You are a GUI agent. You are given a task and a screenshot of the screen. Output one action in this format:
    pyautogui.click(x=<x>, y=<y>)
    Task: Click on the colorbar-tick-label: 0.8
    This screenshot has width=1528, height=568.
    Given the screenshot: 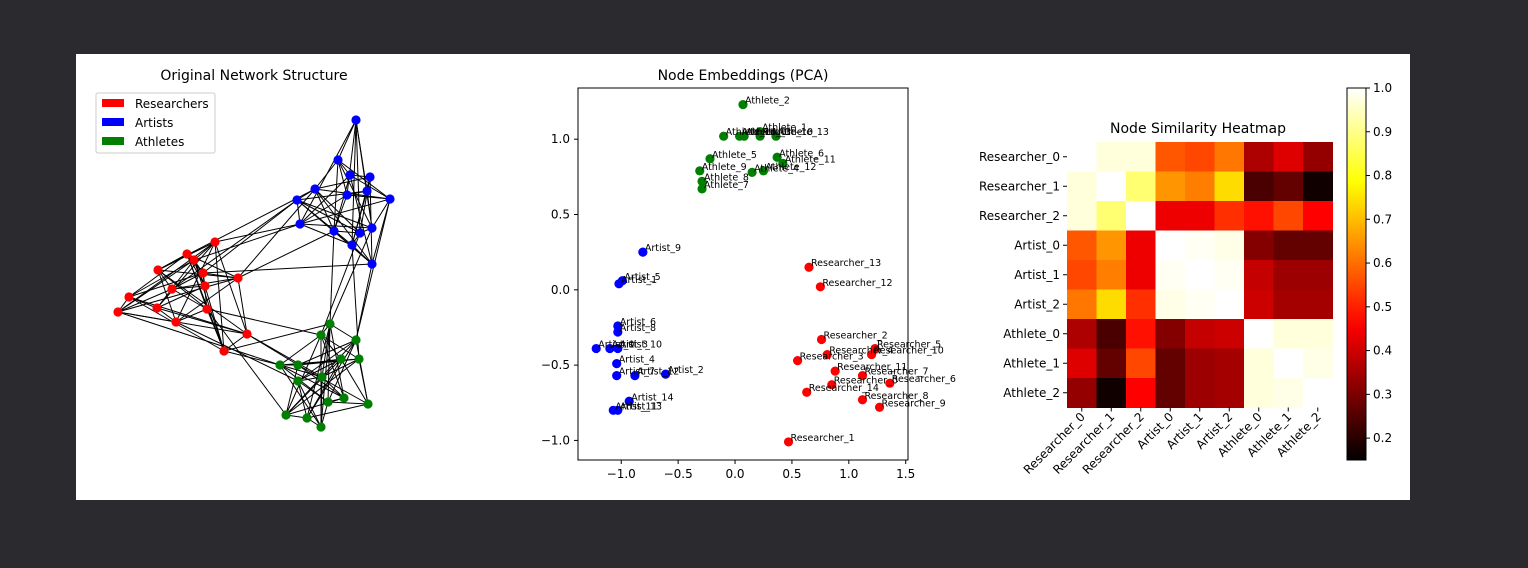 What is the action you would take?
    pyautogui.click(x=1382, y=176)
    